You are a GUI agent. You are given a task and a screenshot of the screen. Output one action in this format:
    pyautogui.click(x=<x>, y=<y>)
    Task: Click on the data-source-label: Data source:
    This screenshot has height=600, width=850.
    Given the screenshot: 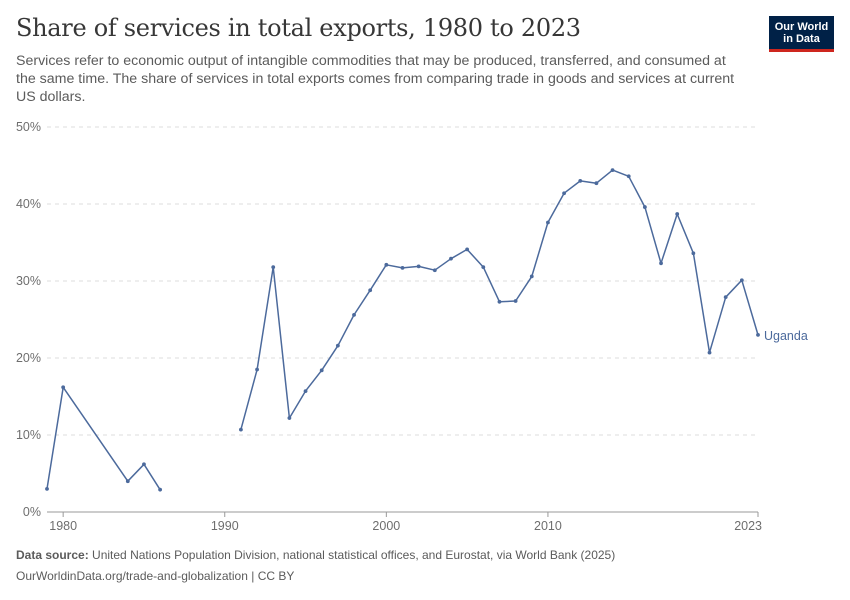 What is the action you would take?
    pyautogui.click(x=52, y=555)
    